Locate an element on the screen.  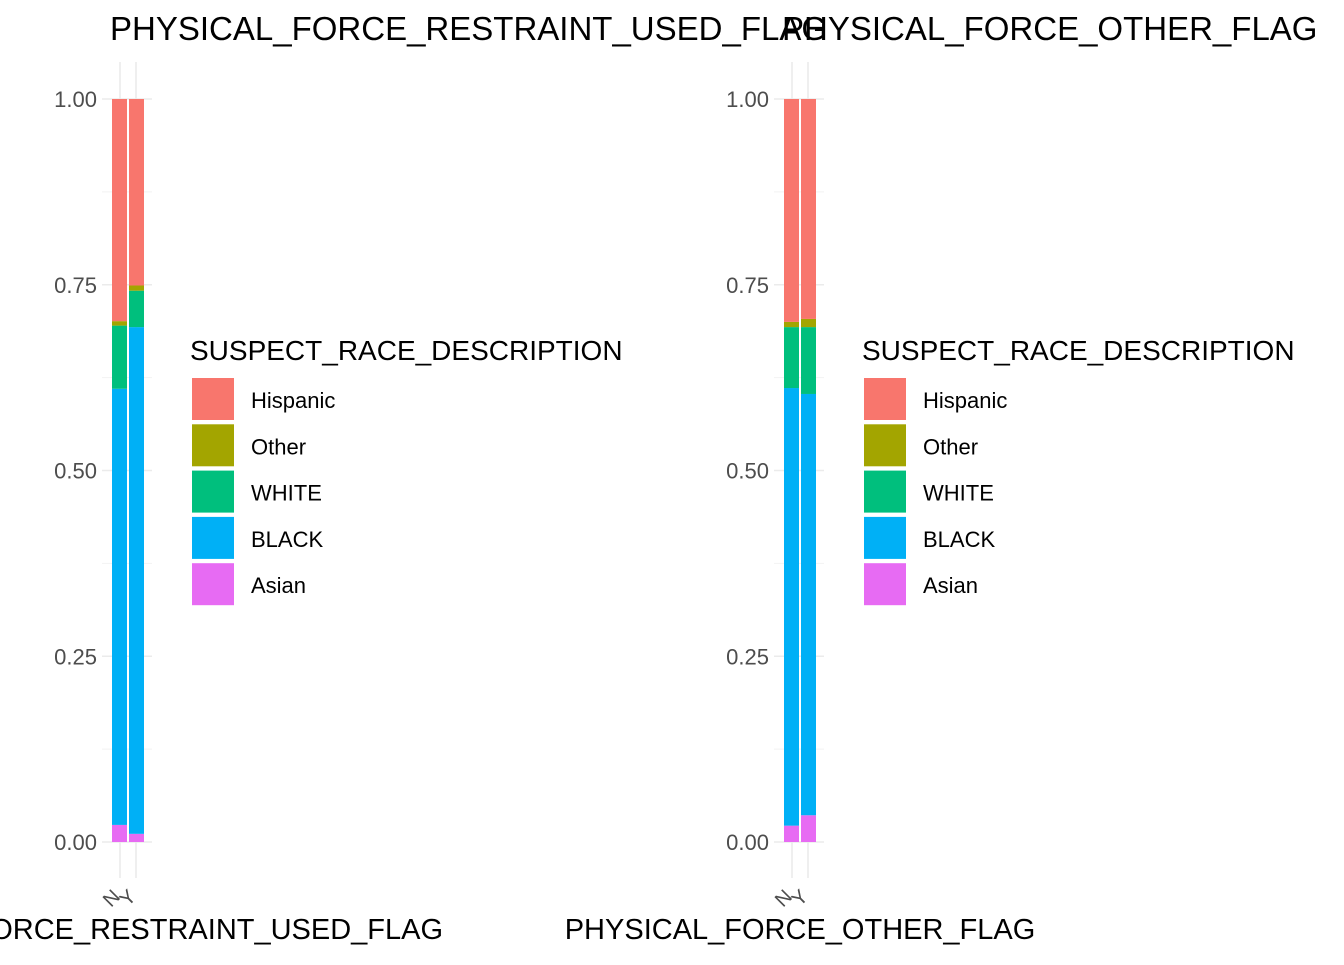
chart-title: PHYSICAL_FORCE_RESTRAINT_USED_FLAG is located at coordinates (468, 28).